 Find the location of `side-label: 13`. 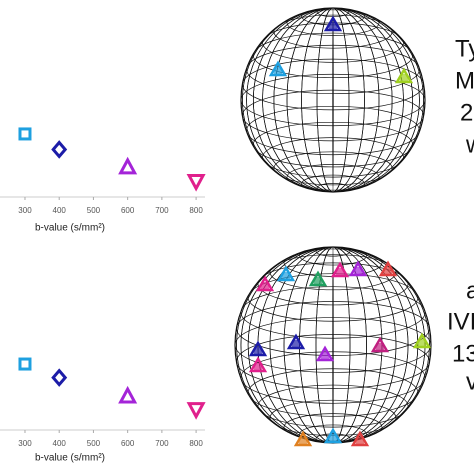

side-label: 13 is located at coordinates (463, 353).